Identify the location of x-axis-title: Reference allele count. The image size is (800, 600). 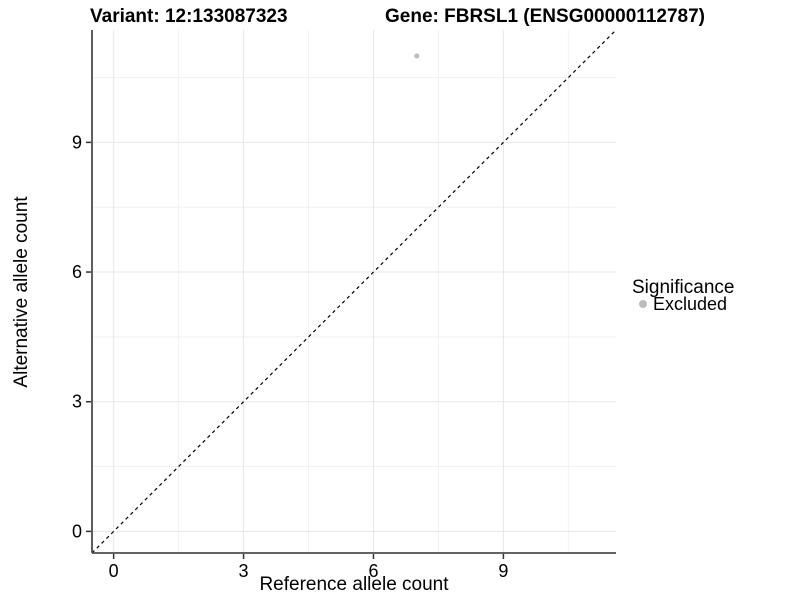
(354, 584).